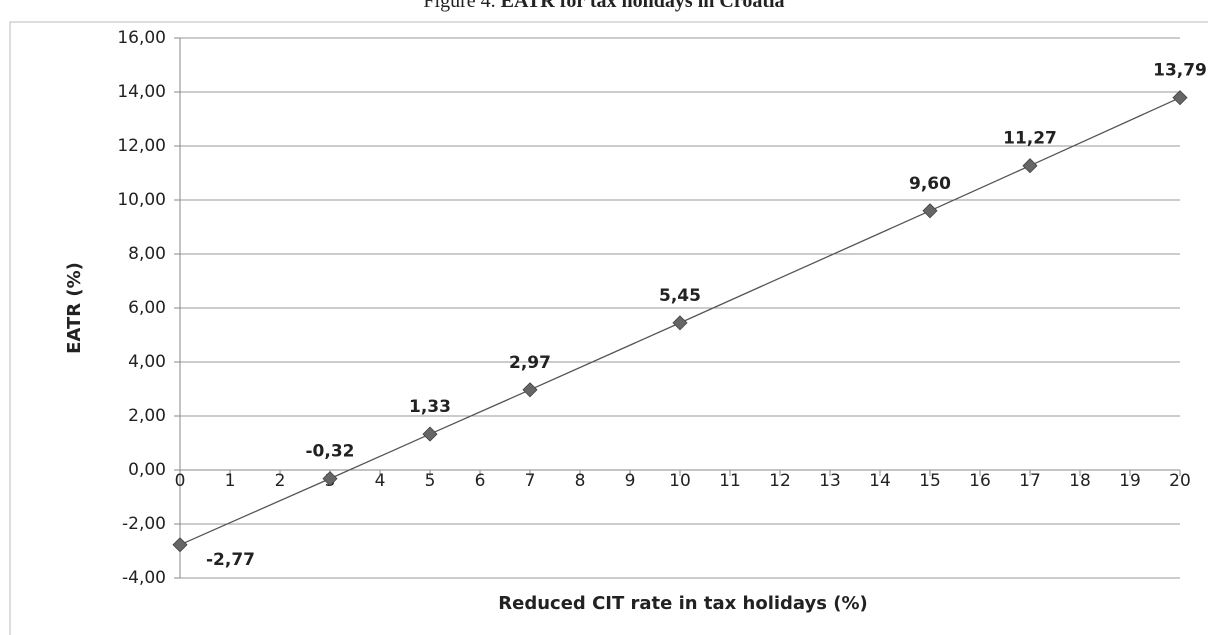  Describe the element at coordinates (930, 481) in the screenshot. I see `x-tick-label: 15` at that location.